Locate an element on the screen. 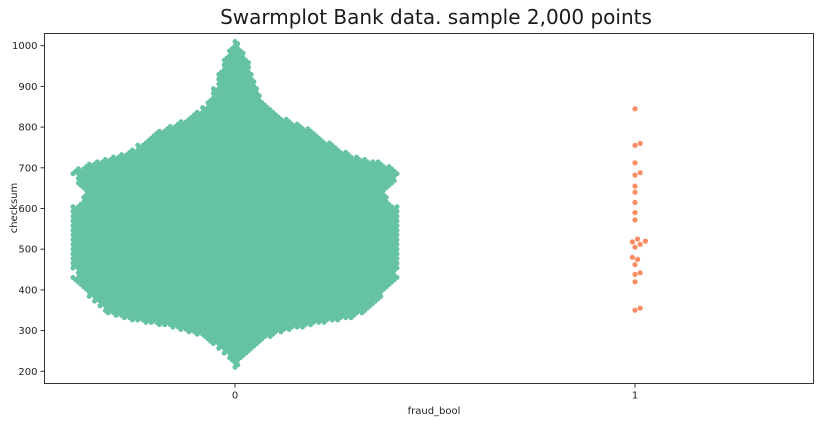 This screenshot has width=824, height=424. x-tick-label: 1 is located at coordinates (635, 396).